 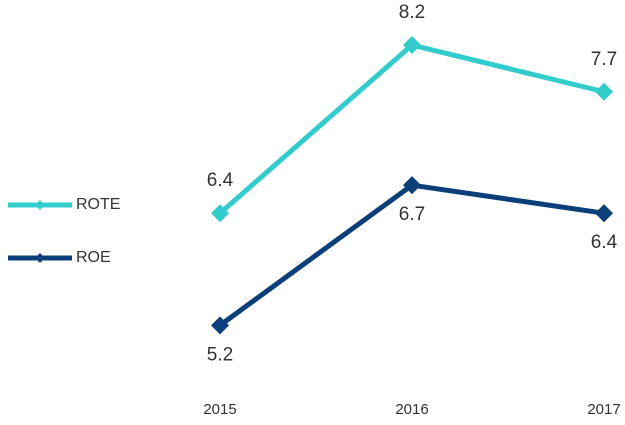 What do you see at coordinates (411, 409) in the screenshot?
I see `x-tick-label: 2016` at bounding box center [411, 409].